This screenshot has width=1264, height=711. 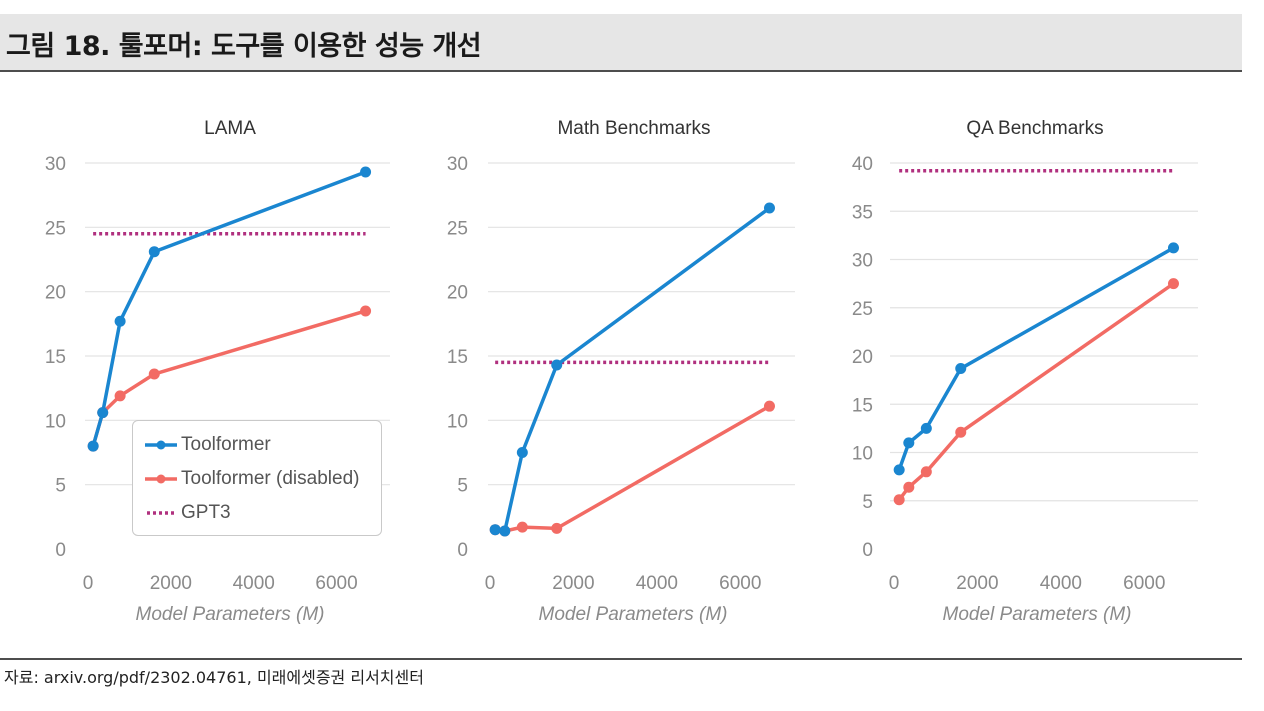 I want to click on chart-legend: Toolformer Toolformer (disabled) GPT3, so click(x=257, y=478).